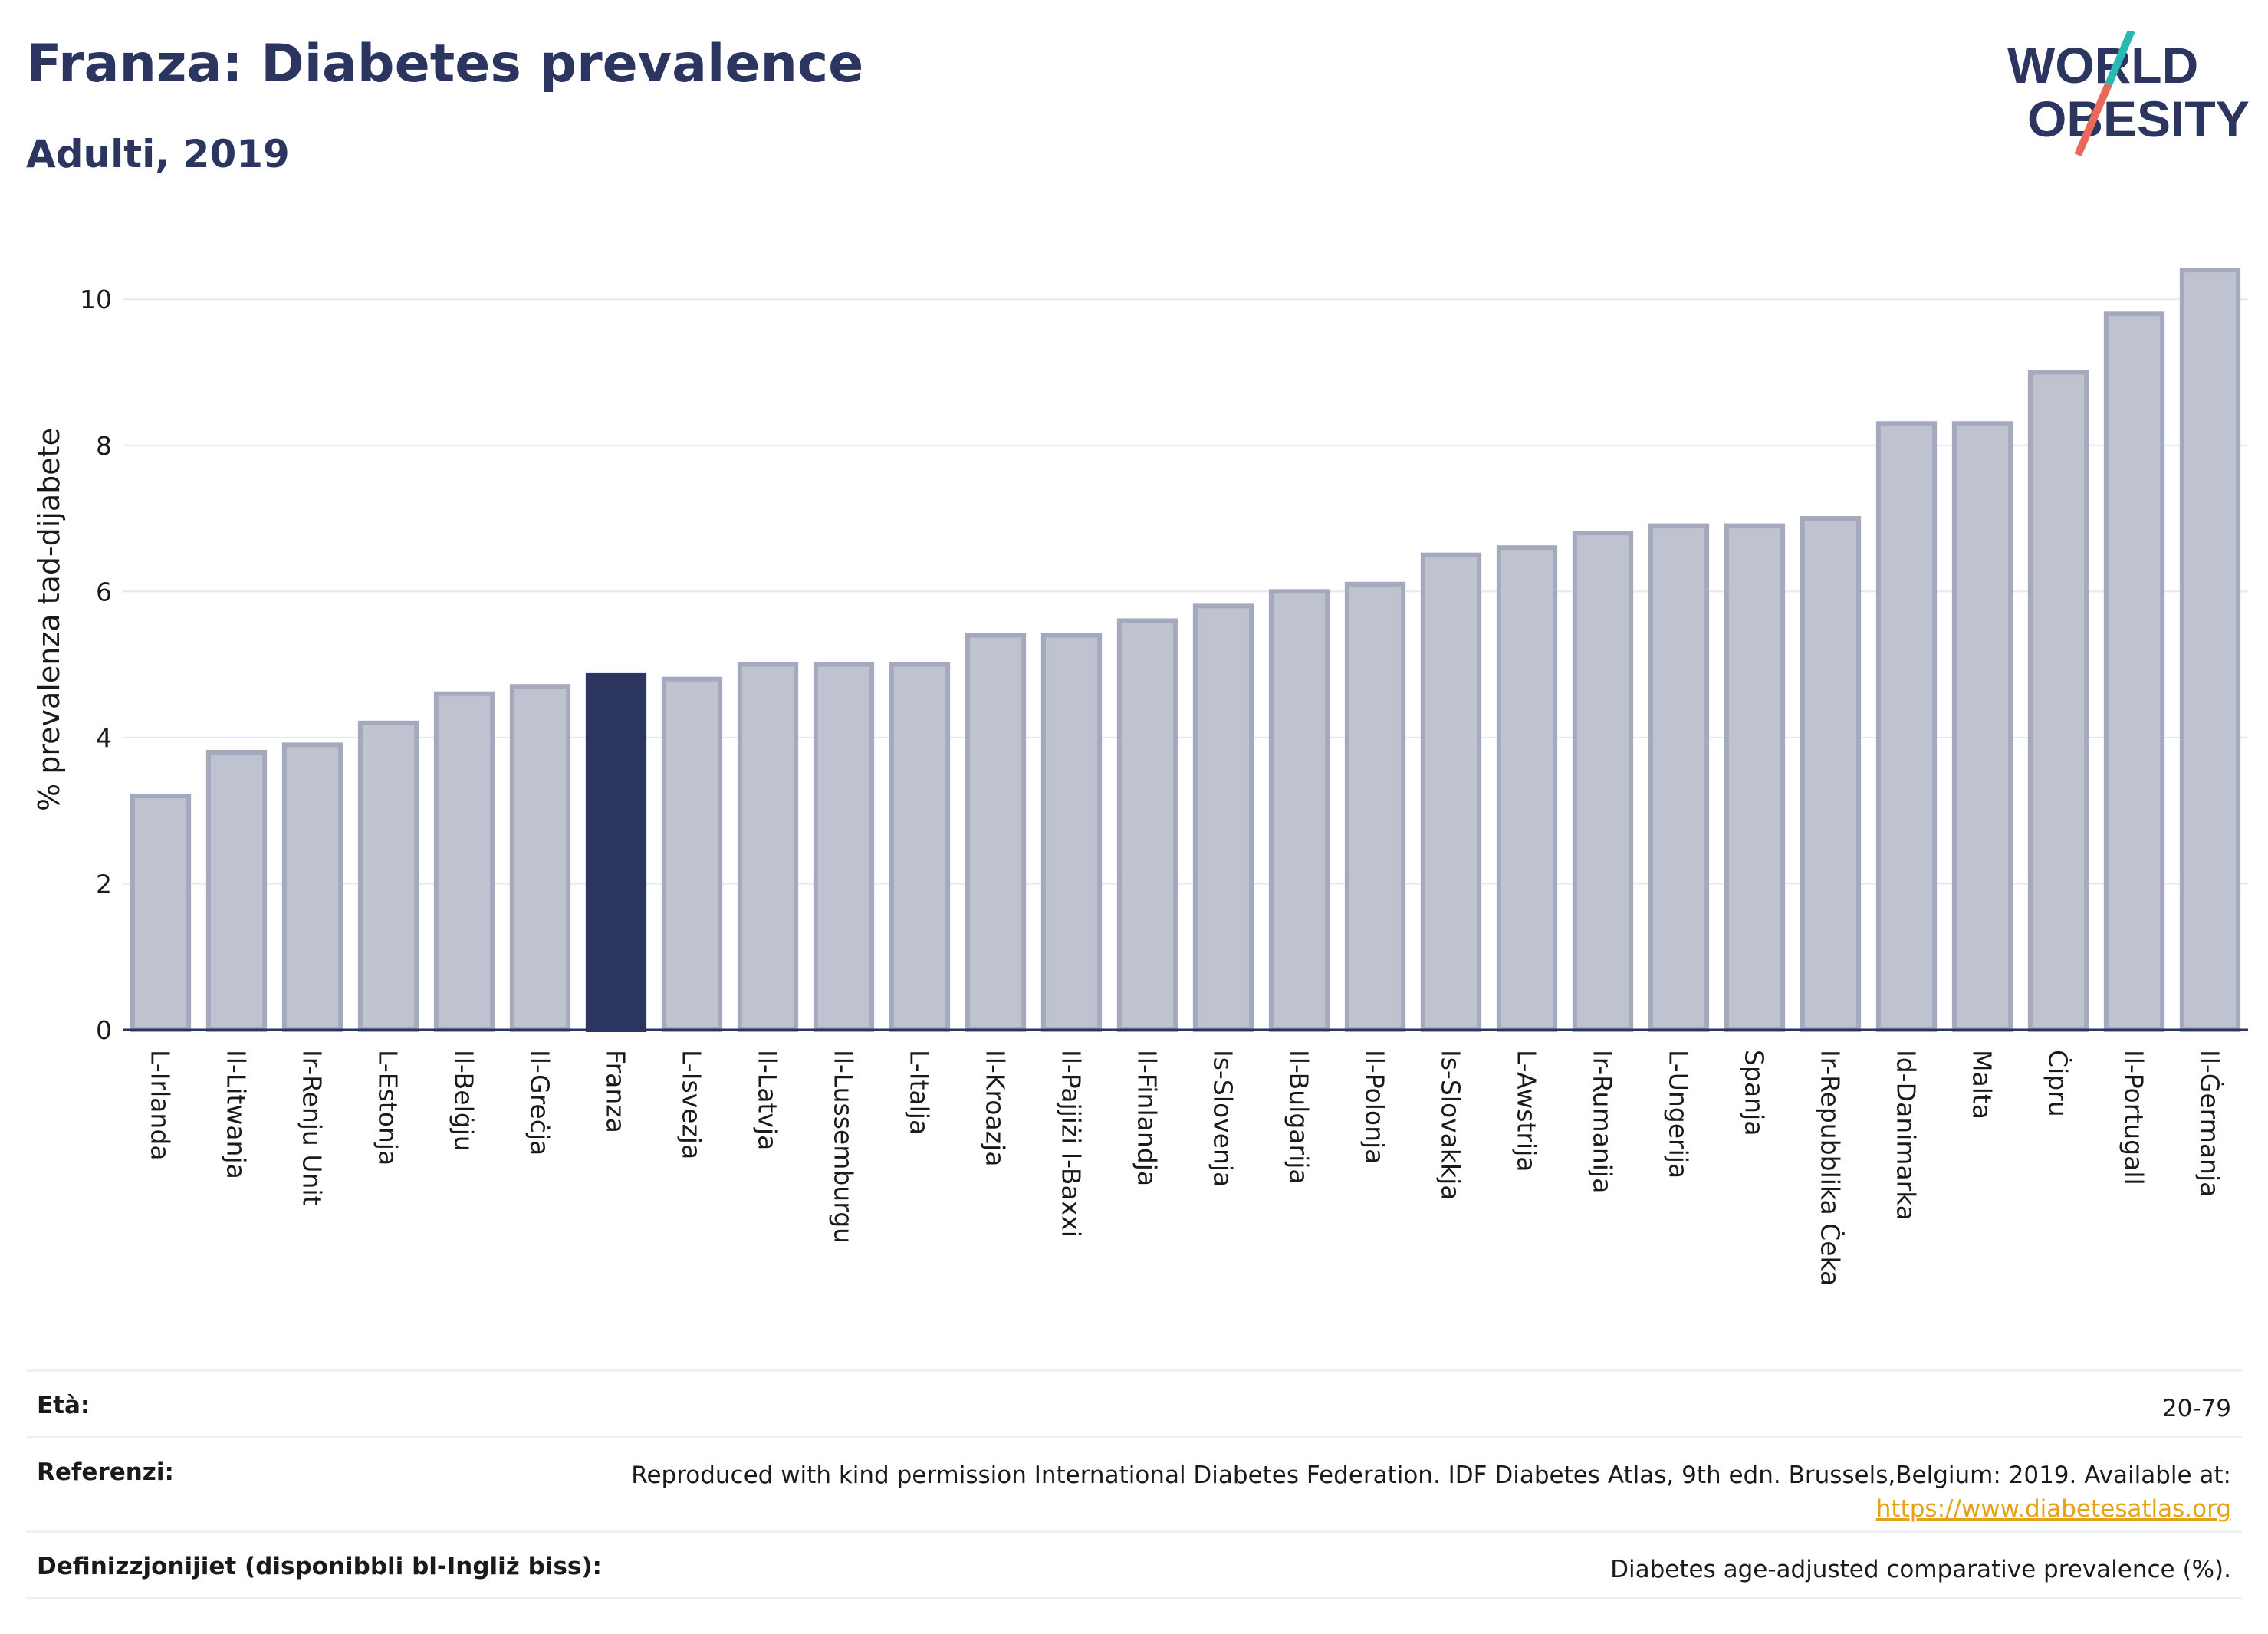  What do you see at coordinates (96, 299) in the screenshot?
I see `y-tick-label: 10` at bounding box center [96, 299].